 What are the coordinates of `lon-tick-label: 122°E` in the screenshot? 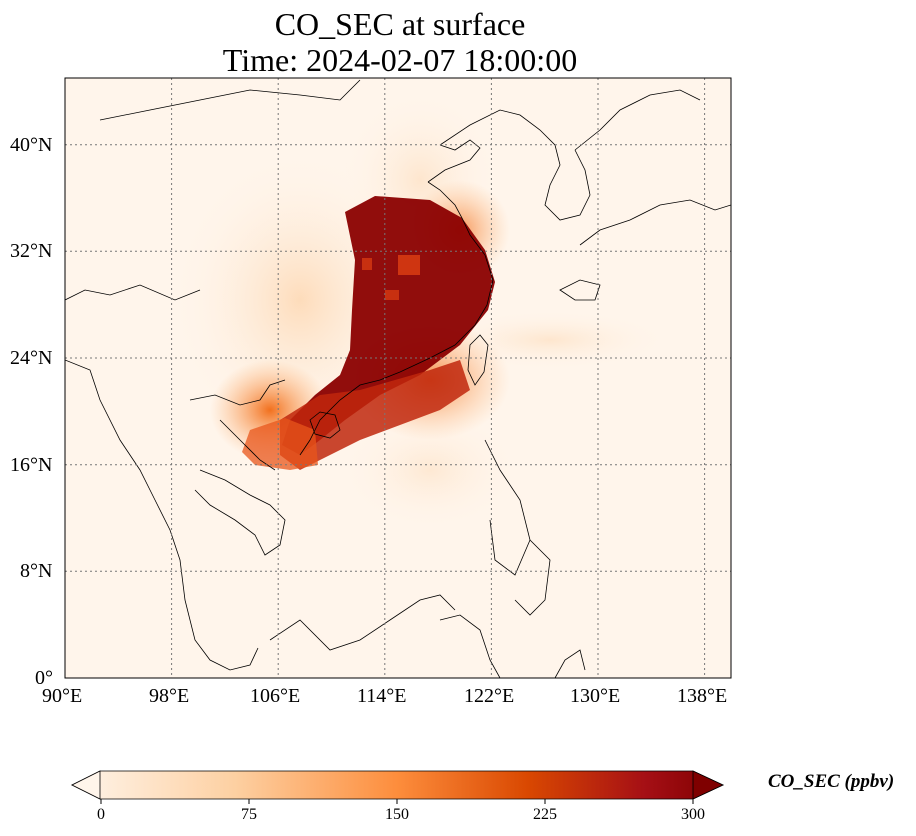 It's located at (489, 696).